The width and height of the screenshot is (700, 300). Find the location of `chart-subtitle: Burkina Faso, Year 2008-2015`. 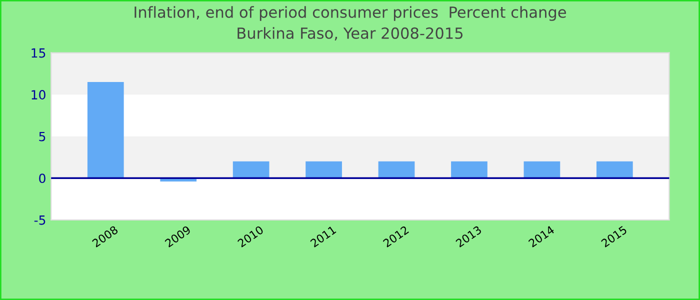

chart-subtitle: Burkina Faso, Year 2008-2015 is located at coordinates (350, 33).